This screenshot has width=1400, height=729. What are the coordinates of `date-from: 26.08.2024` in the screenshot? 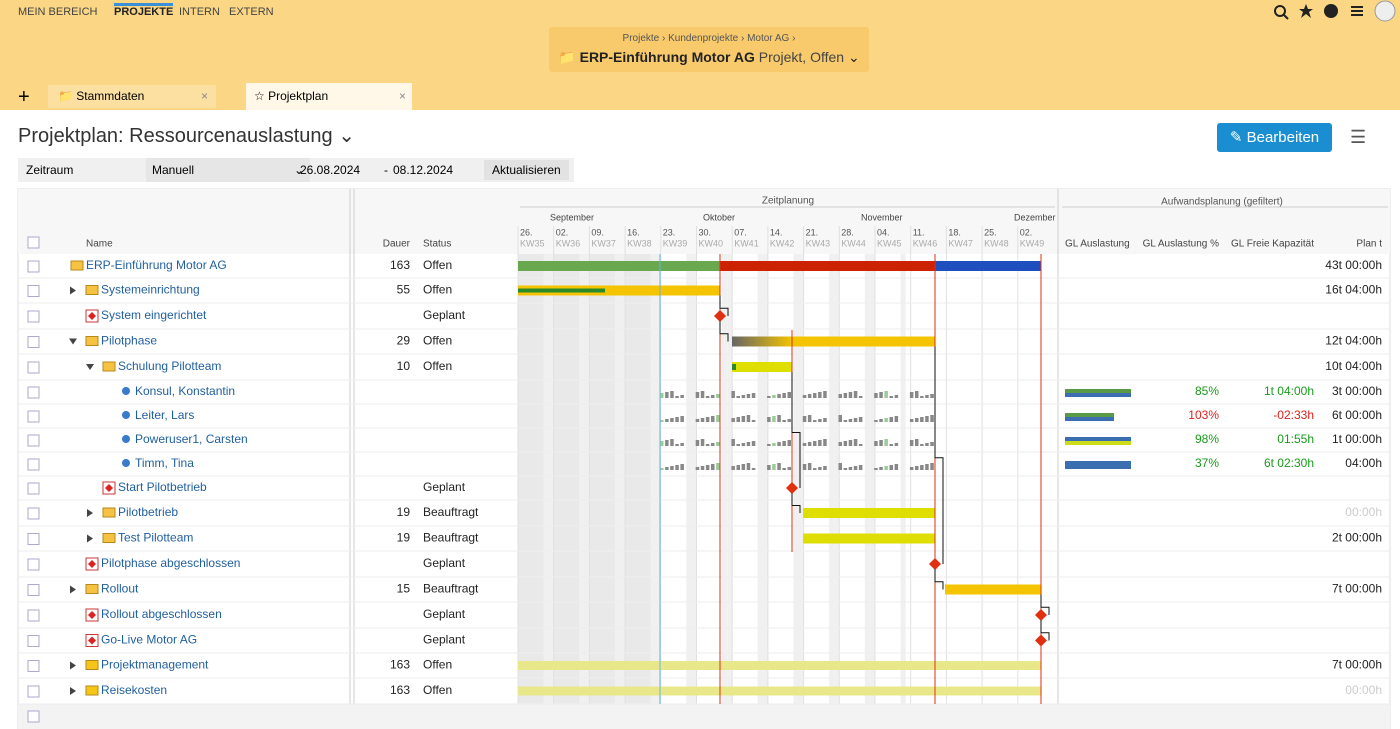 It's located at (330, 170).